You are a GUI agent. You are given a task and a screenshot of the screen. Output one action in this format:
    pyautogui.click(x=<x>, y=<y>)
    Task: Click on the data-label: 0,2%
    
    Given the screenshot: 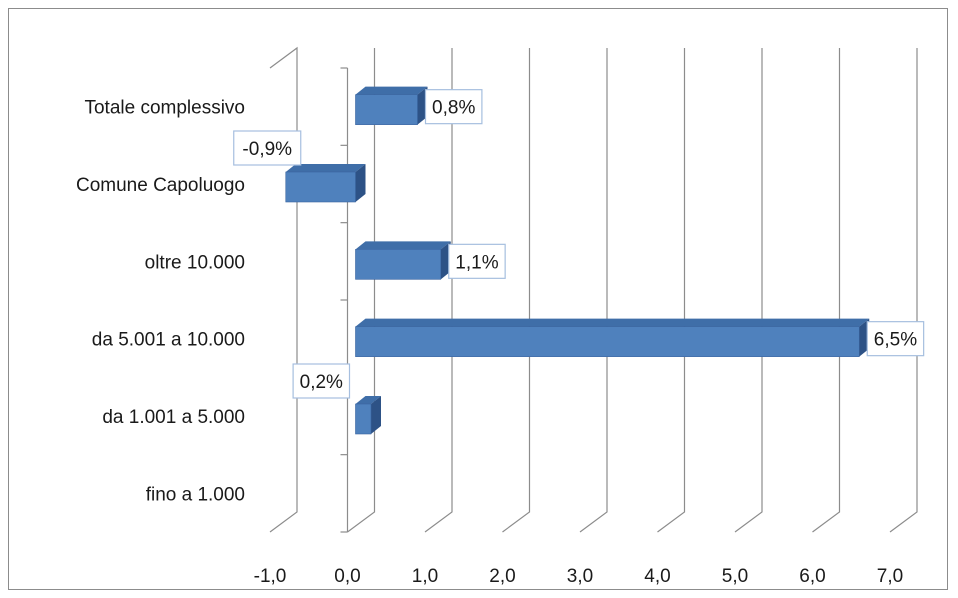 What is the action you would take?
    pyautogui.click(x=321, y=382)
    